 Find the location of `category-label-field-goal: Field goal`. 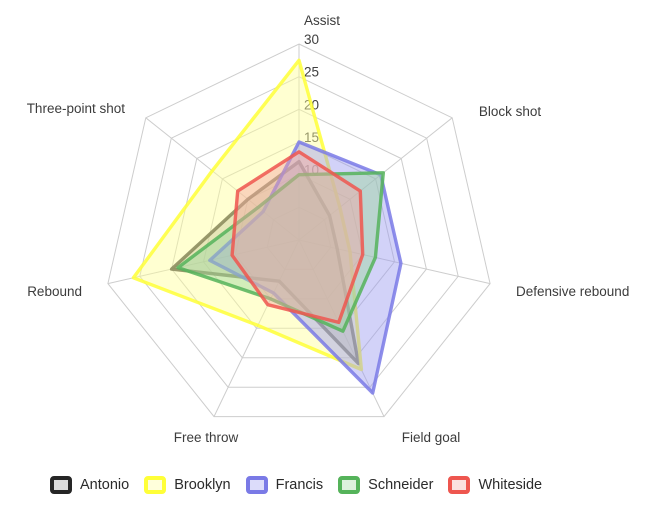

category-label-field-goal: Field goal is located at coordinates (431, 437).